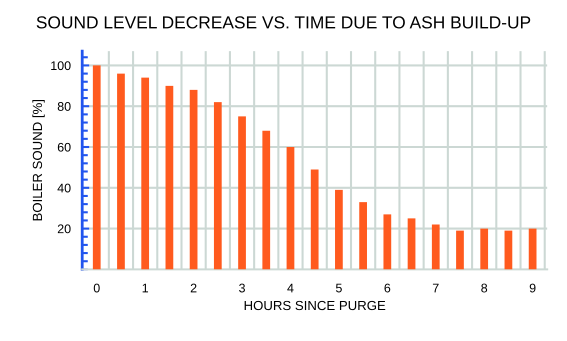 Image resolution: width=567 pixels, height=341 pixels. Describe the element at coordinates (61, 65) in the screenshot. I see `y-tick-label: 100` at that location.